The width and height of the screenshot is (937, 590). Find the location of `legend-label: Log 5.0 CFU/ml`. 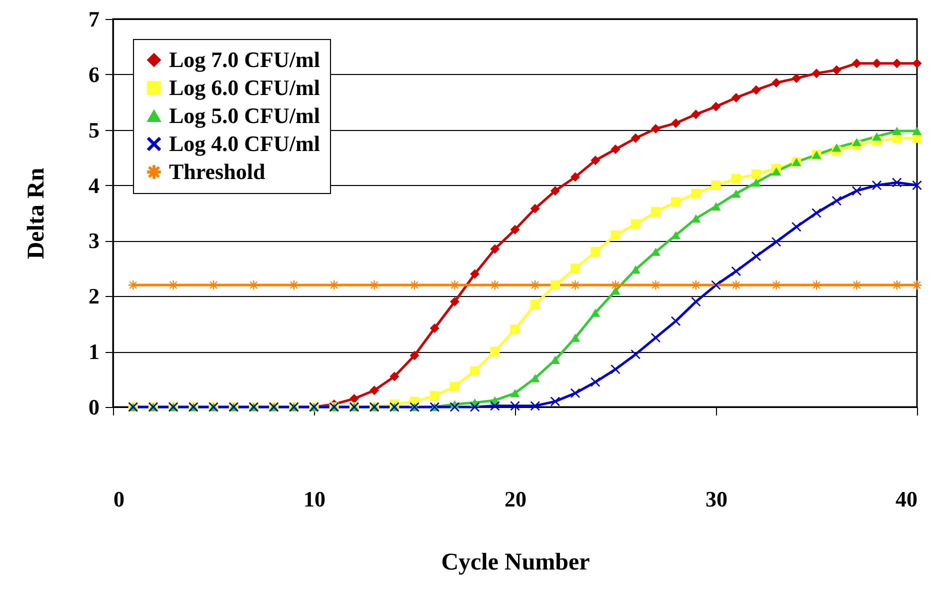

legend-label: Log 5.0 CFU/ml is located at coordinates (244, 115).